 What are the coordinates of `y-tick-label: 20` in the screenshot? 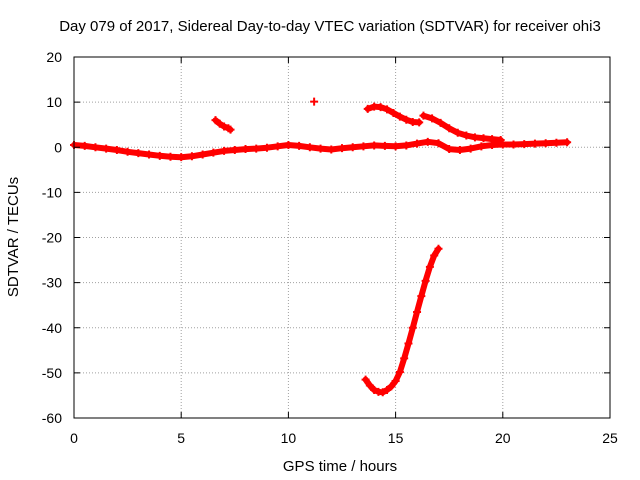 It's located at (54, 57).